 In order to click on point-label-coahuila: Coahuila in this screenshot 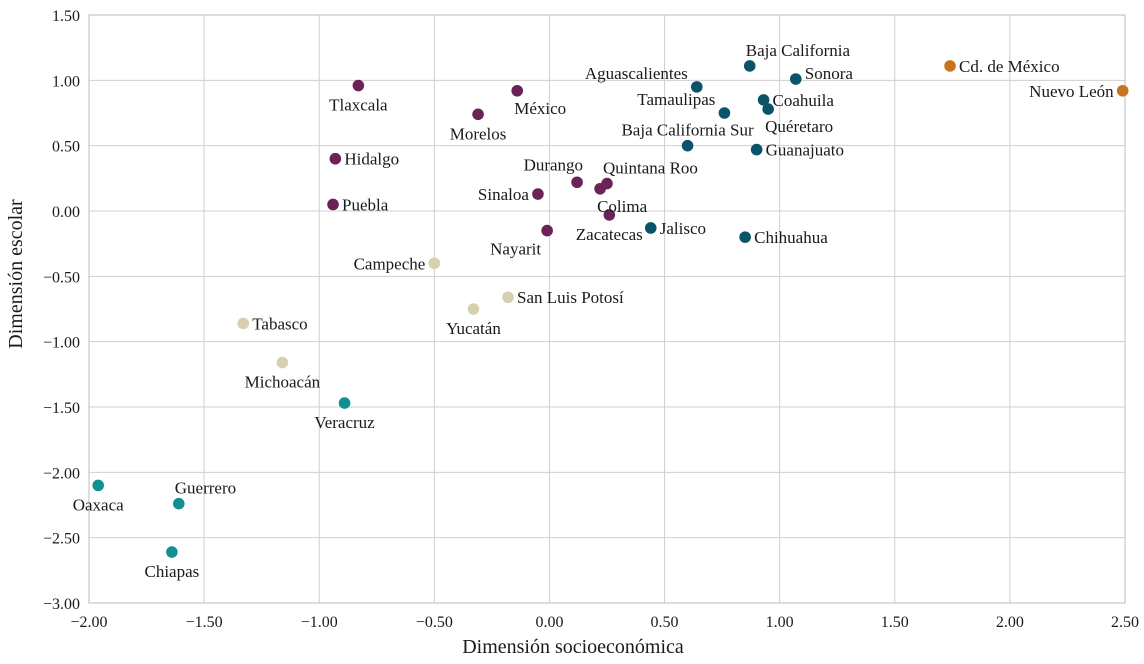, I will do `click(804, 100)`.